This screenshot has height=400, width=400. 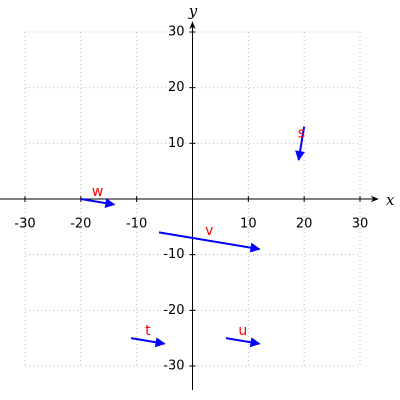 What do you see at coordinates (248, 224) in the screenshot?
I see `x-tick-label: 10` at bounding box center [248, 224].